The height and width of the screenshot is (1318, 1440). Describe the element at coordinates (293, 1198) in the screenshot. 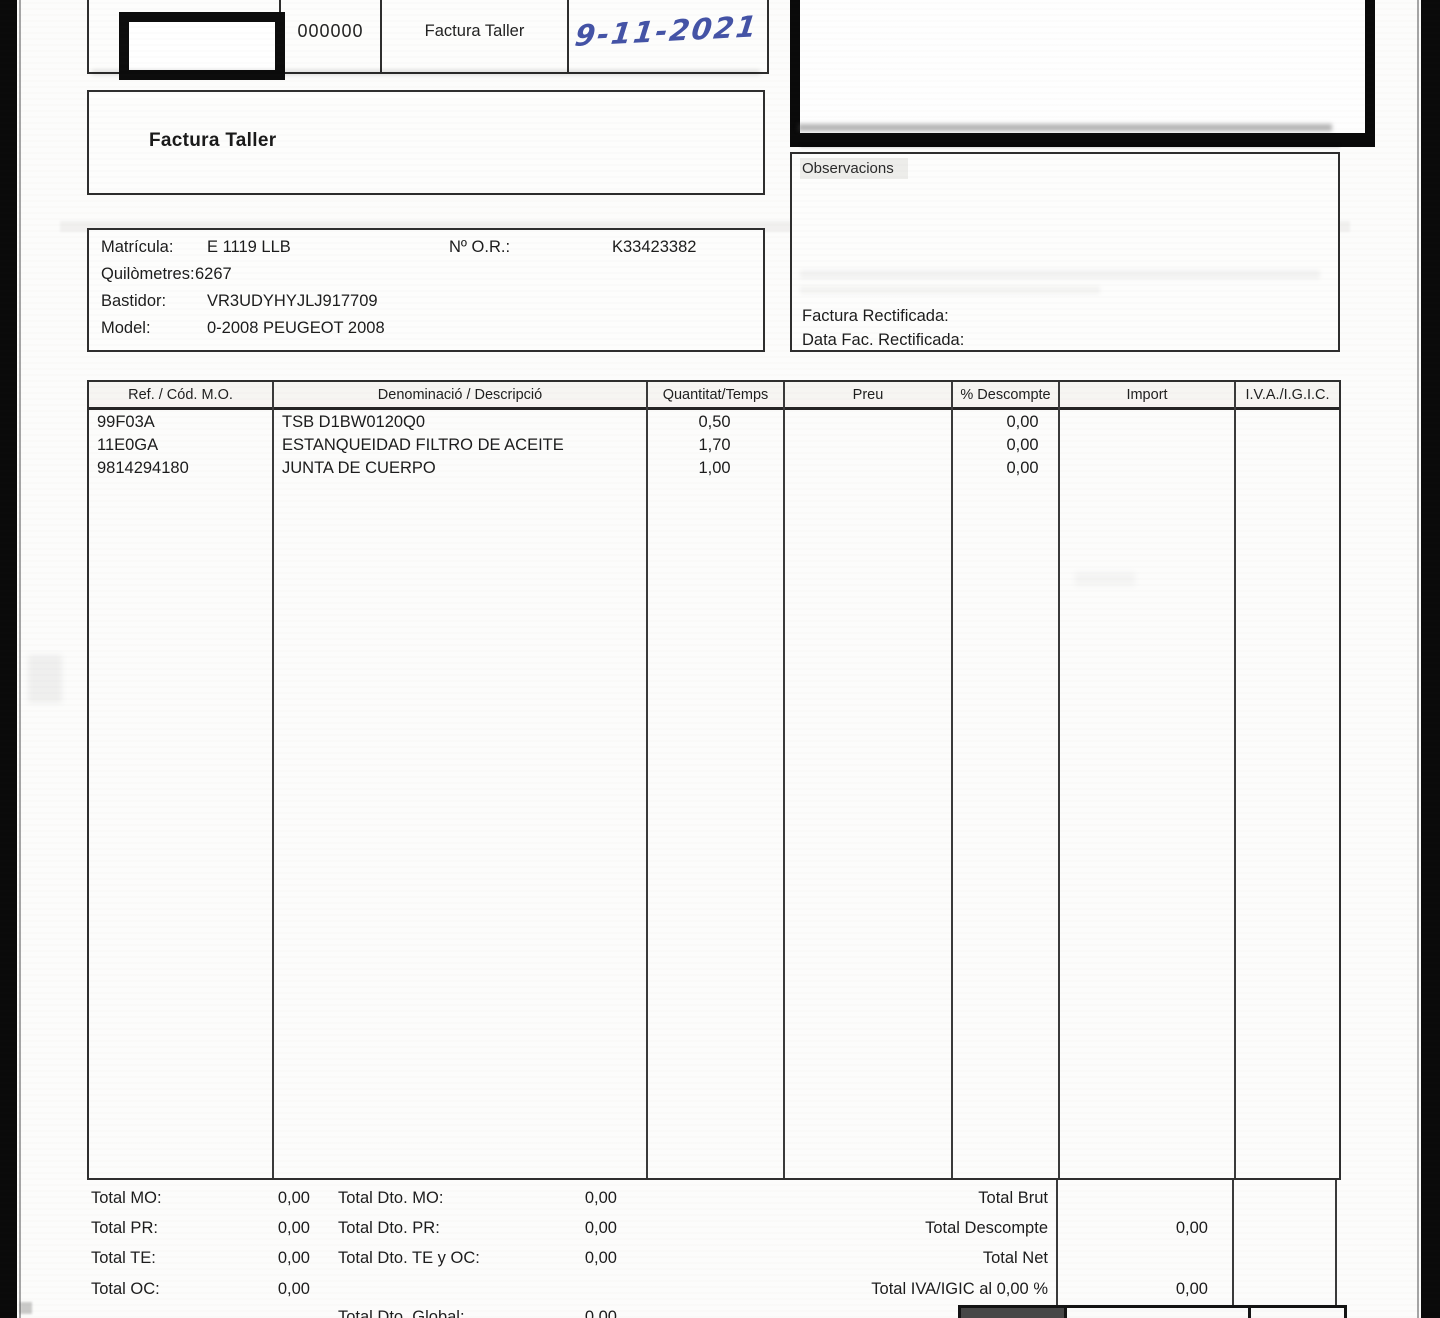

I see `total-mo-value: 0,00` at that location.